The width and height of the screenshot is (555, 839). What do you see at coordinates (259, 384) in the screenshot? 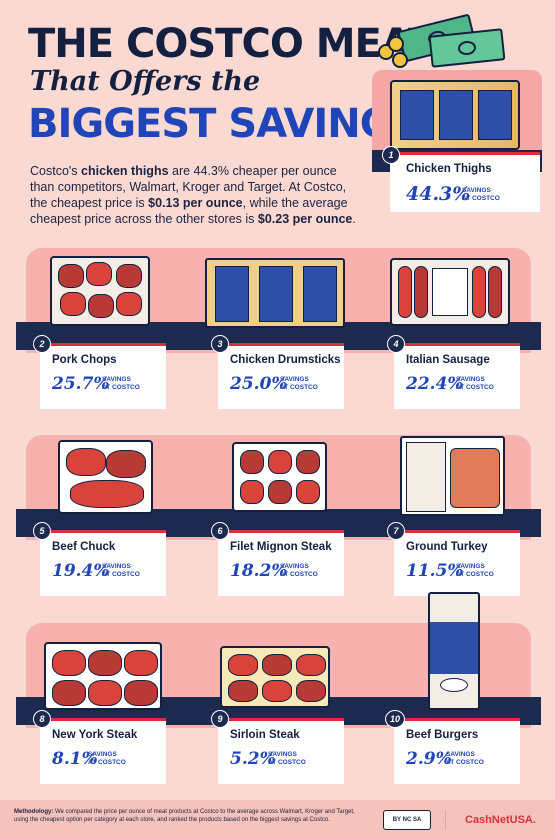
I see `savings-percent: 25.0%` at bounding box center [259, 384].